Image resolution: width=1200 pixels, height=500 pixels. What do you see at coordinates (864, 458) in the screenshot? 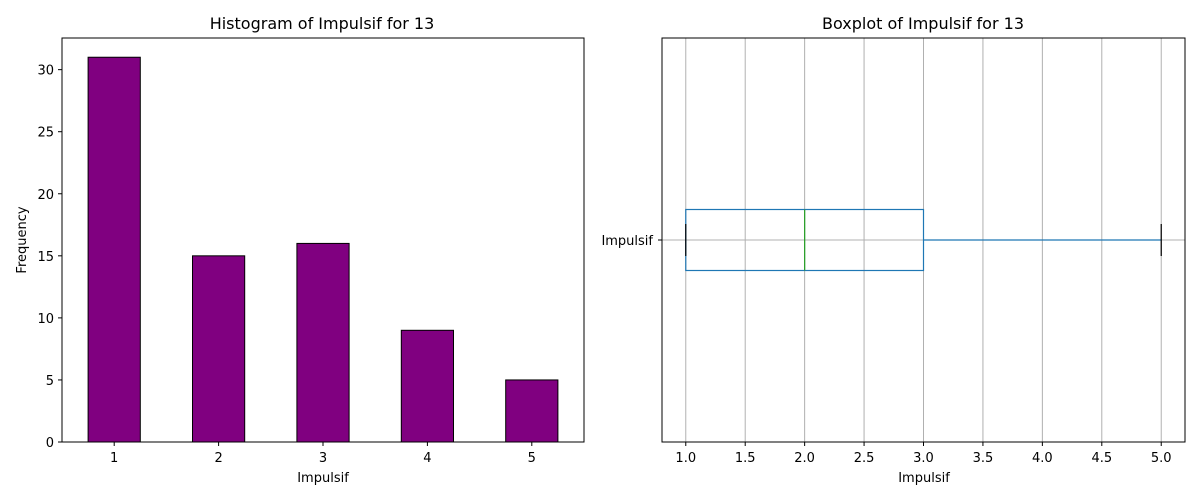
I see `boxplot-x-tick-label: 2.5` at bounding box center [864, 458].